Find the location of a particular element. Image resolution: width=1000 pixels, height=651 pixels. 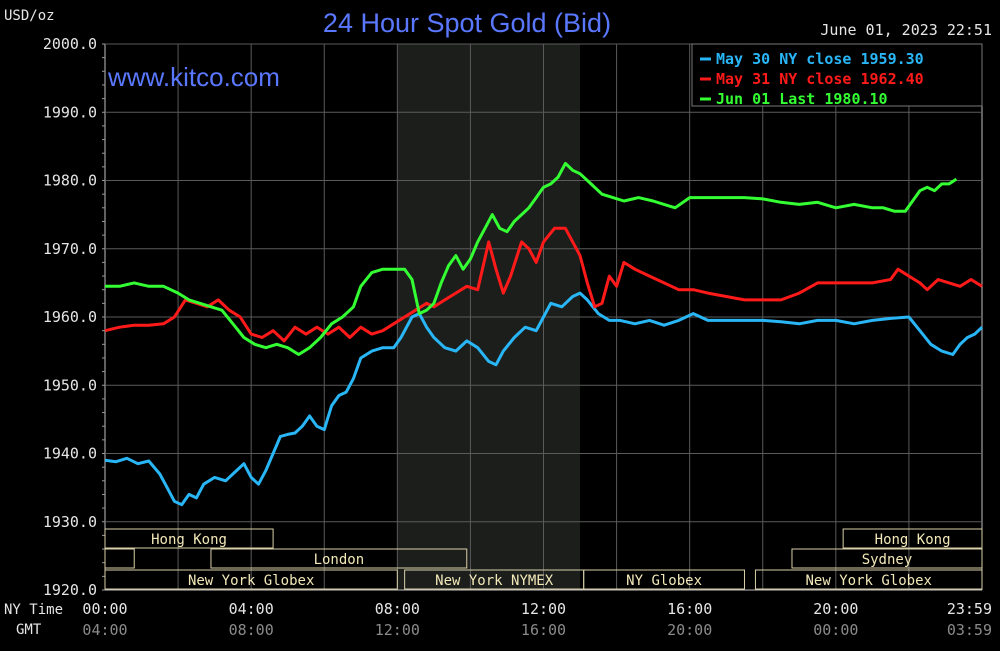

unit-label: USD/oz is located at coordinates (29, 16).